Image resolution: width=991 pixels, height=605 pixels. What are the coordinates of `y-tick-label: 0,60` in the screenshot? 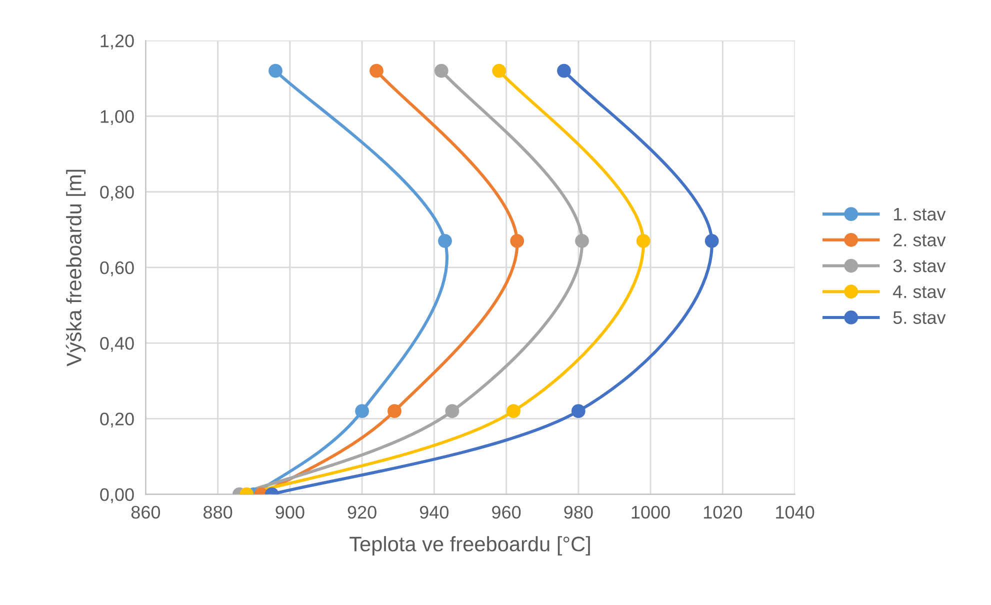 It's located at (117, 268).